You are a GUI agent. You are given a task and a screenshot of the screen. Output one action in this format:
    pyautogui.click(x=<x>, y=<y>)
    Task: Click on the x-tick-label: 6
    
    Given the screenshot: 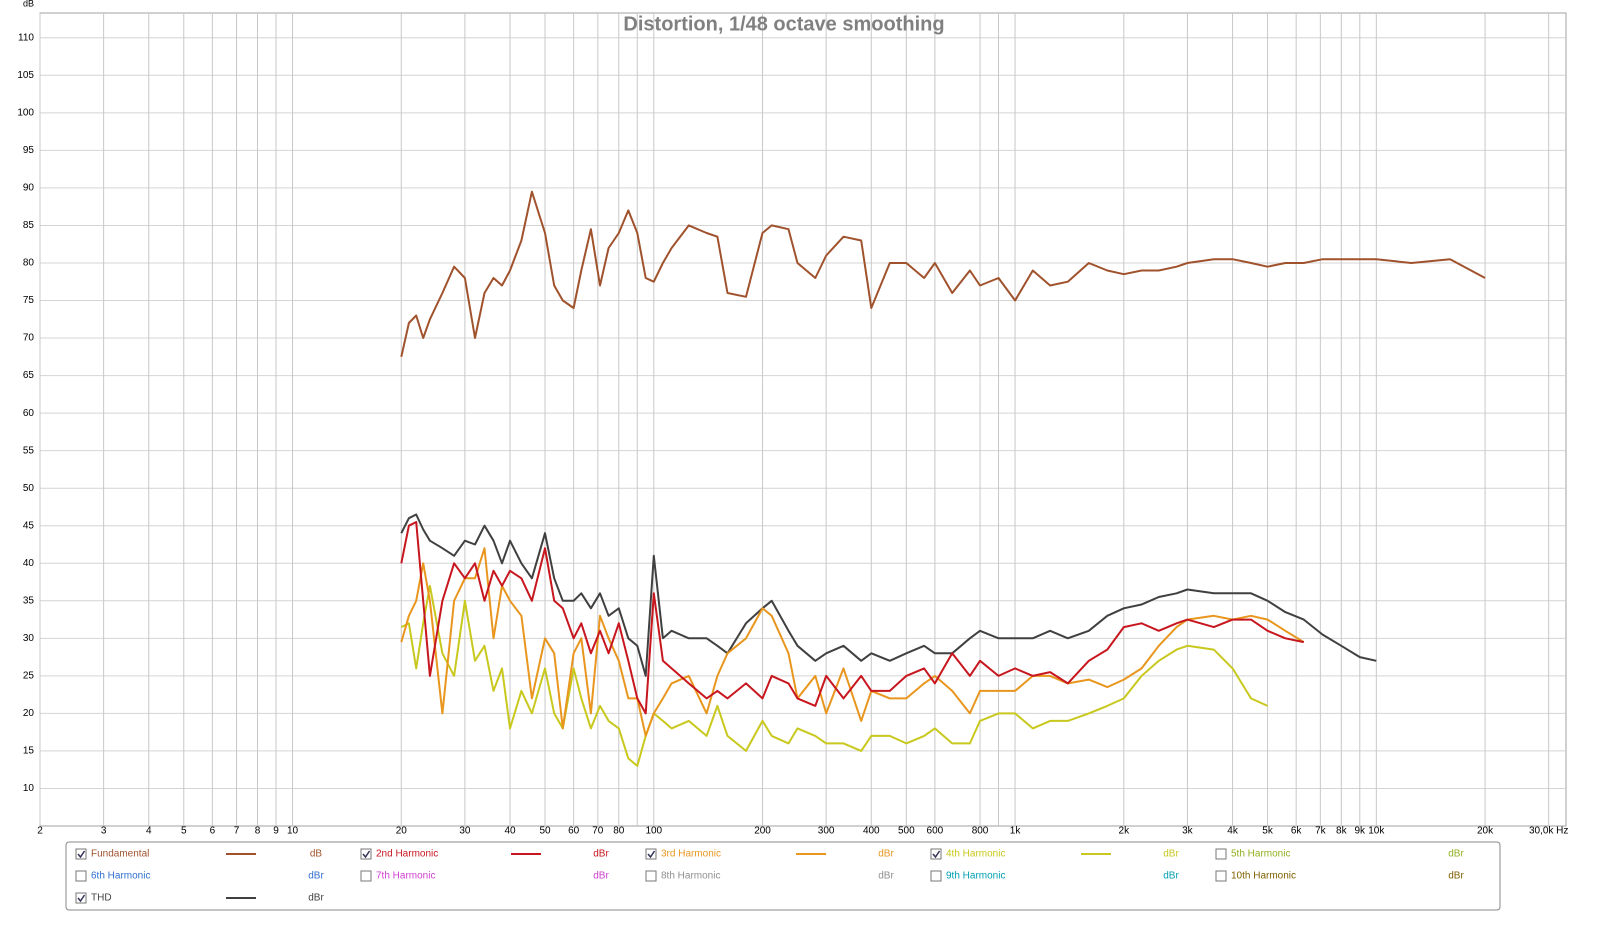 What is the action you would take?
    pyautogui.click(x=213, y=831)
    